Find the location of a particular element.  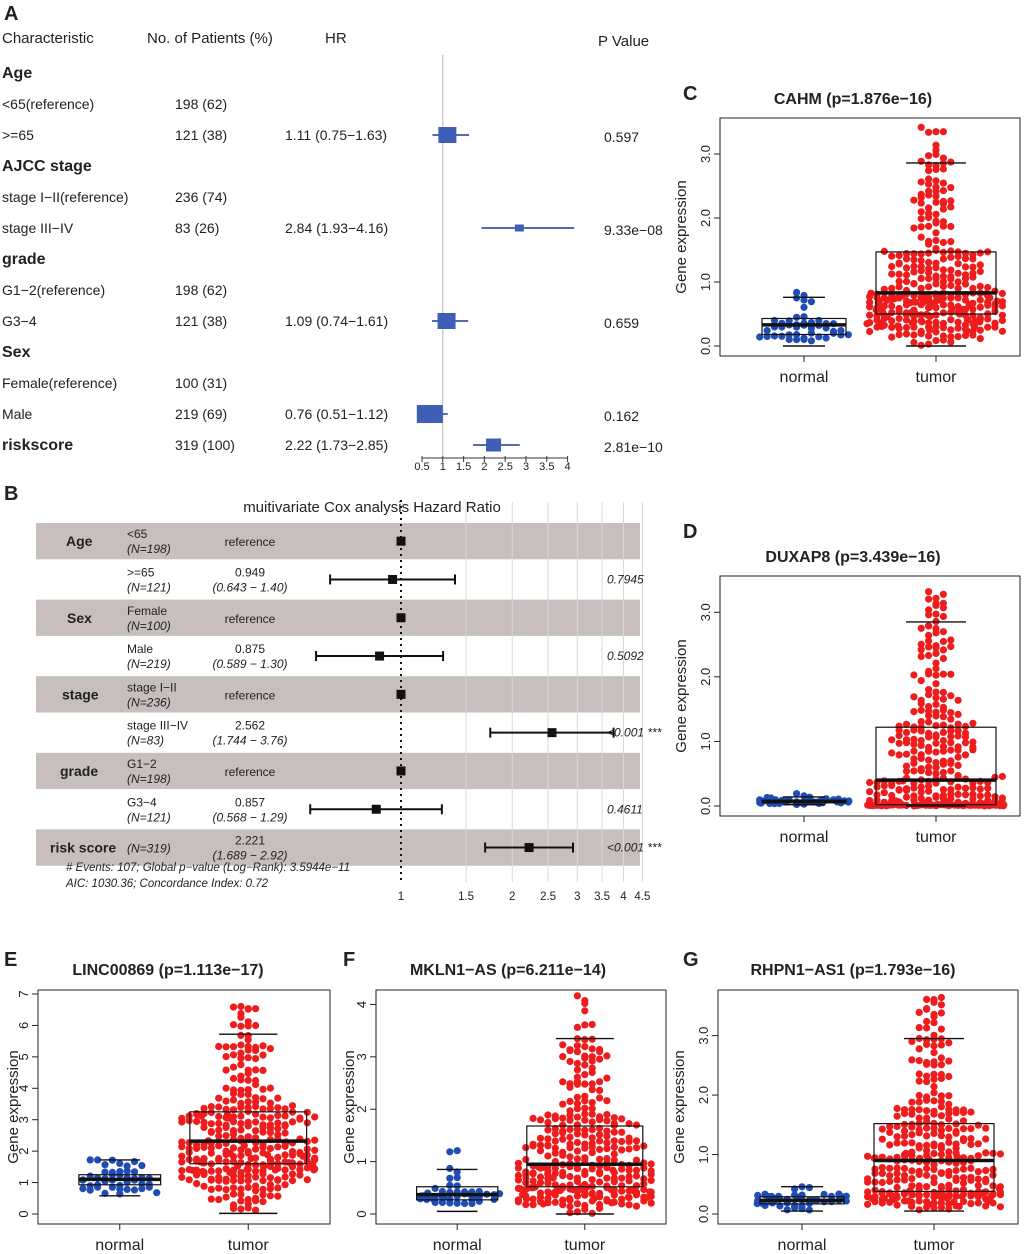

group-band is located at coordinates (338, 541).